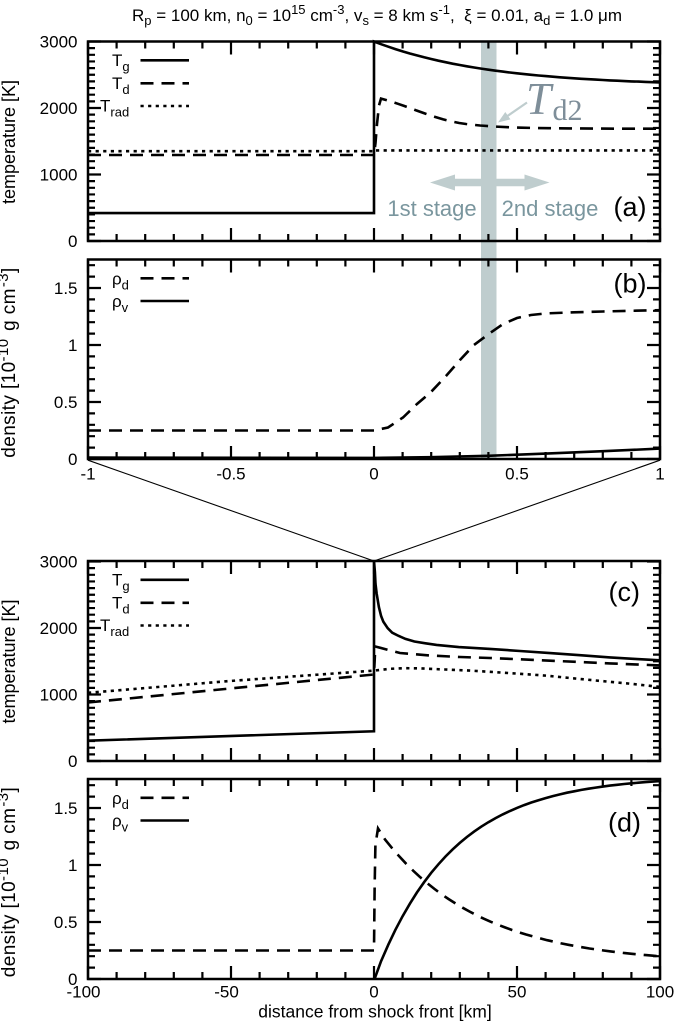  I want to click on svg-text: -0.5, so click(230, 474).